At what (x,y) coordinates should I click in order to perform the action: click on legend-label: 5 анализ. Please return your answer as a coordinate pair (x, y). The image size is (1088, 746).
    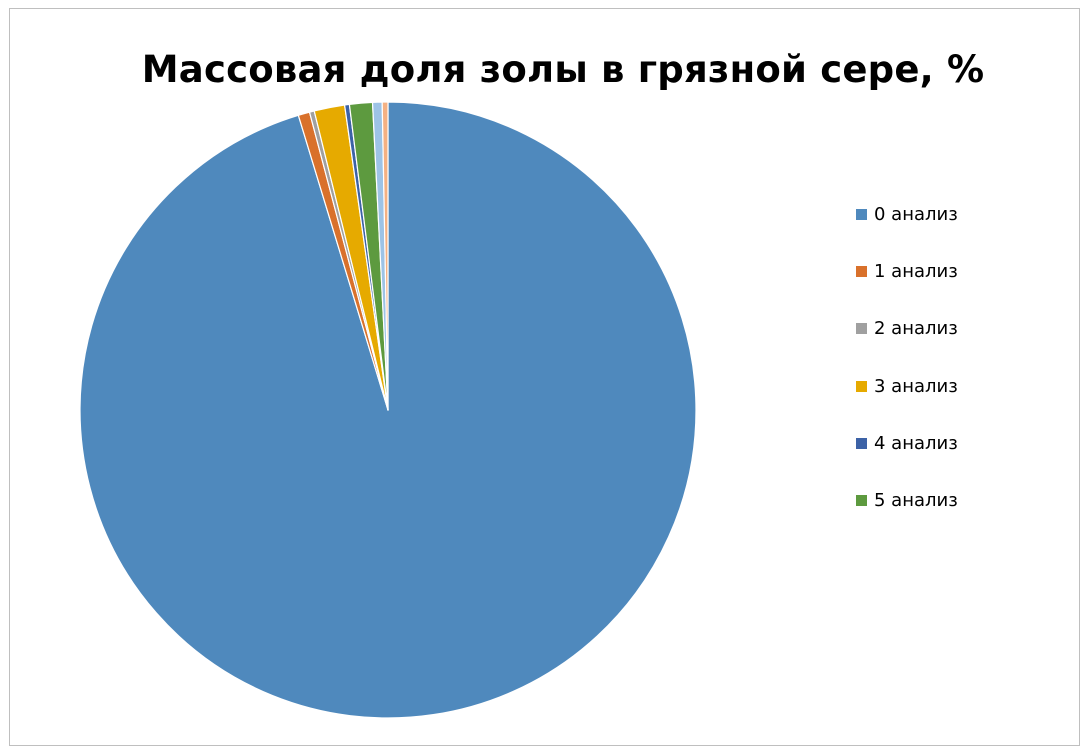
    Looking at the image, I should click on (916, 501).